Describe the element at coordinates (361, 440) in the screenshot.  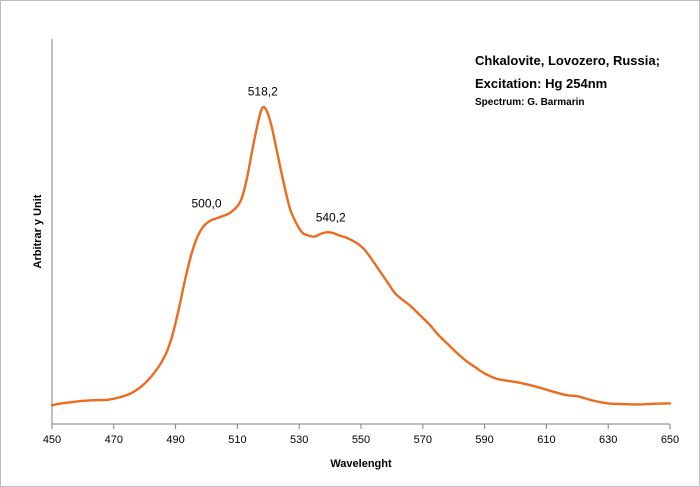
I see `x-tick-label: 550` at that location.